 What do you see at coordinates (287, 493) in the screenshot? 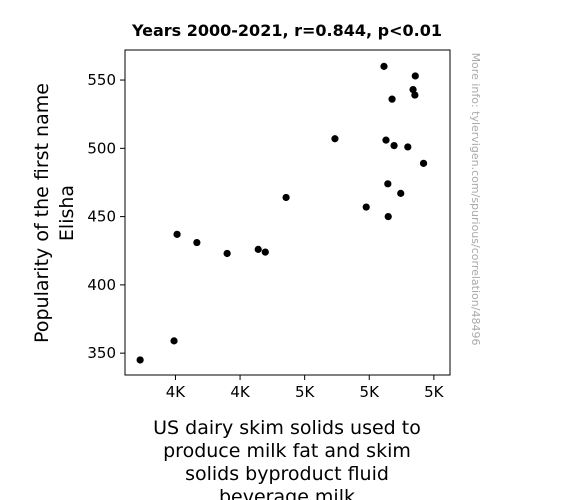
I see `x-axis-label-line: beverage milk` at bounding box center [287, 493].